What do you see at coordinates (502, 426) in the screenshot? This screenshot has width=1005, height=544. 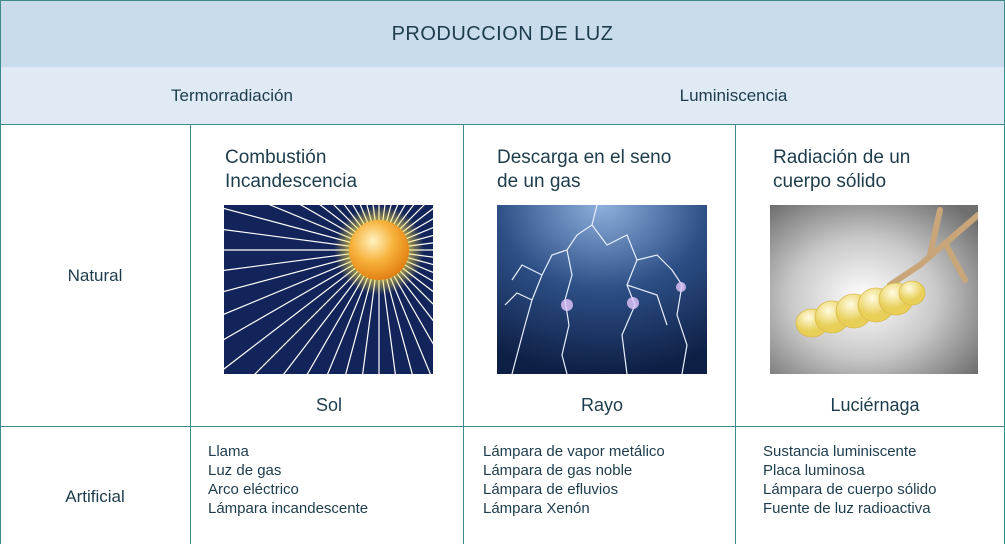 I see `row-divider` at bounding box center [502, 426].